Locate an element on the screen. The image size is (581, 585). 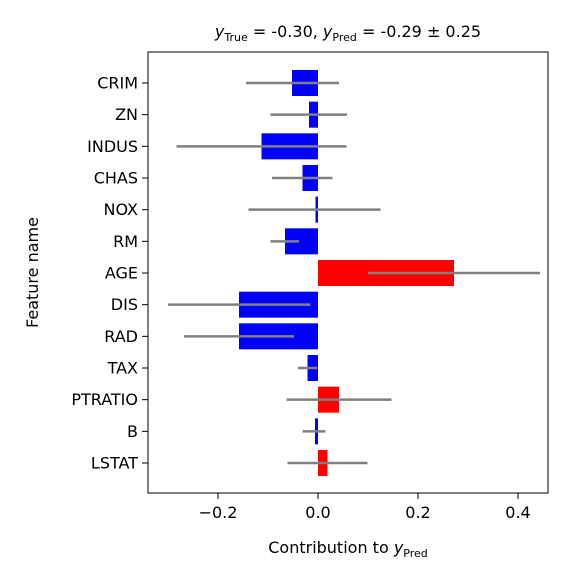
y-tick-label: AGE is located at coordinates (121, 273).